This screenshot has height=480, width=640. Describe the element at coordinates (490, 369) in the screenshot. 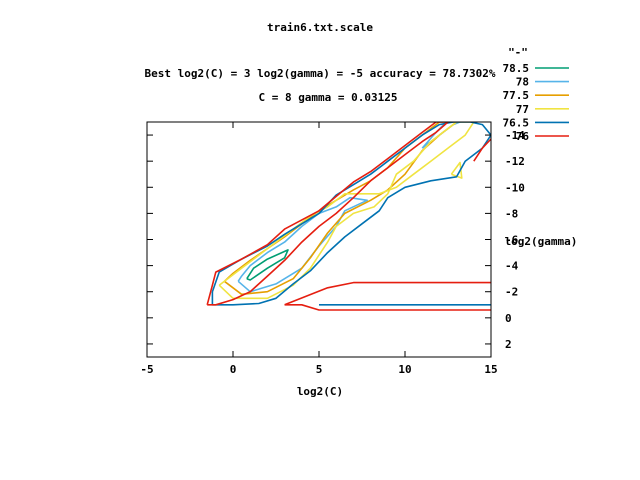

I see `x-tick-label: 15` at that location.